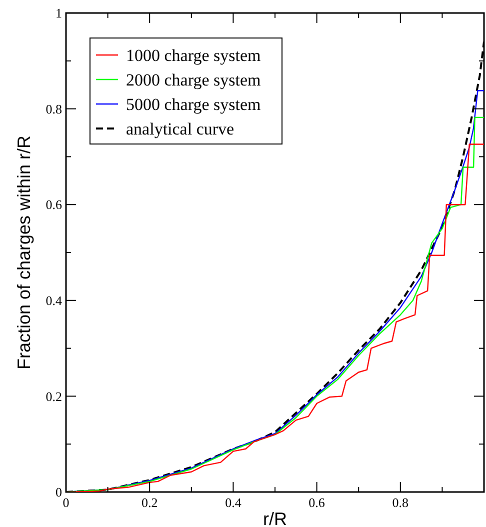  What do you see at coordinates (54, 396) in the screenshot?
I see `y-tick-label: 0.2` at bounding box center [54, 396].